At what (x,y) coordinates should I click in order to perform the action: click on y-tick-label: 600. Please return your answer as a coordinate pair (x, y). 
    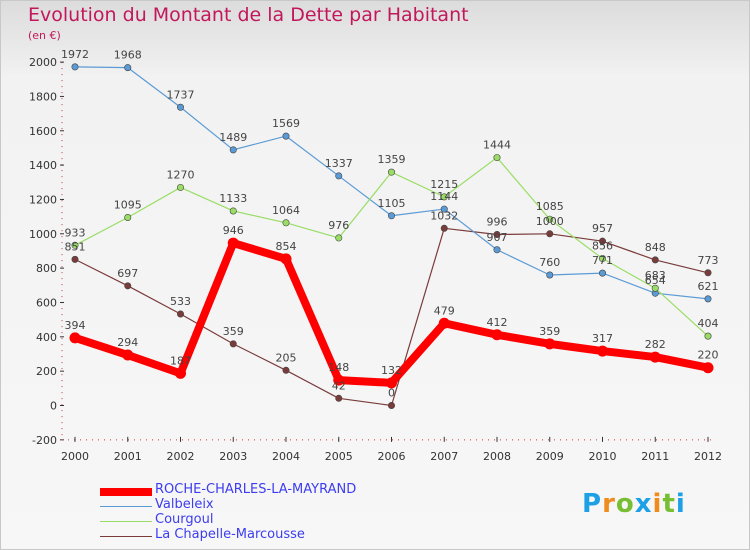
    Looking at the image, I should click on (46, 302).